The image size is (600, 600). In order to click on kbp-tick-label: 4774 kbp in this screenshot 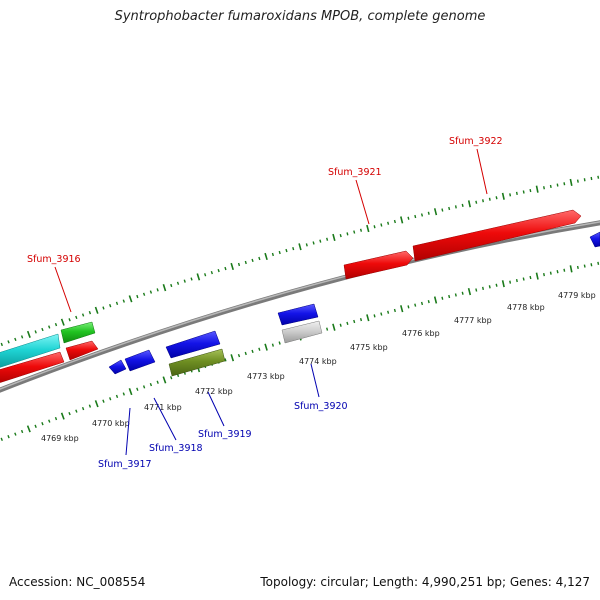, I will do `click(318, 361)`.